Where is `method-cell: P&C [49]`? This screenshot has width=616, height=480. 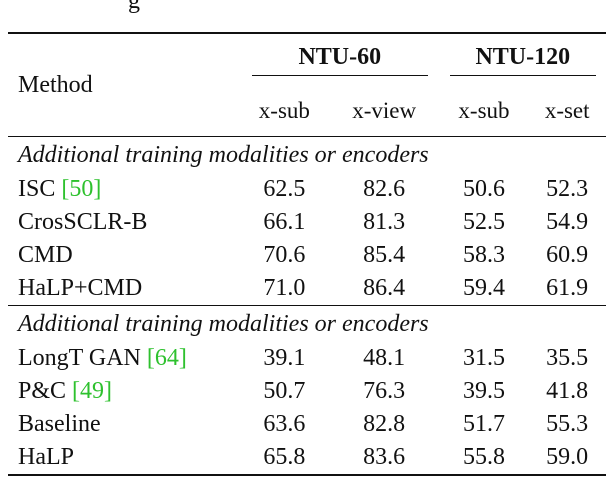
method-cell: P&C [49] is located at coordinates (124, 391).